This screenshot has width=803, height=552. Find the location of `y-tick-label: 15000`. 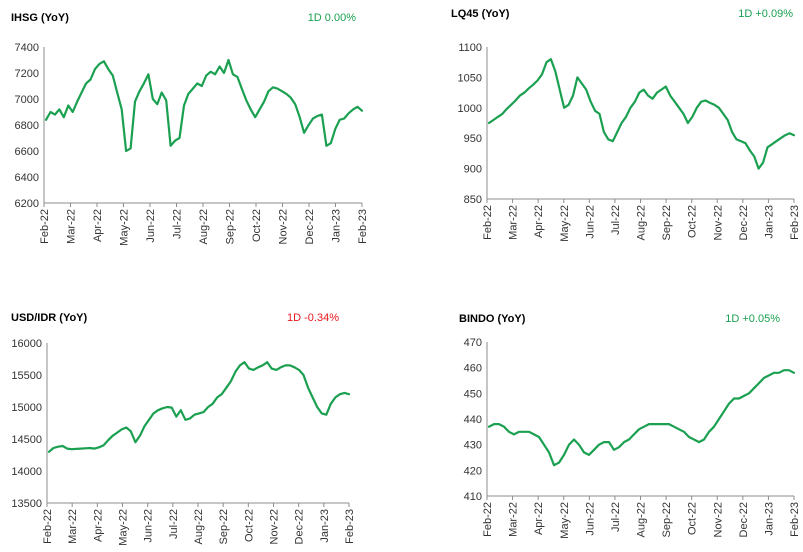

y-tick-label: 15000 is located at coordinates (26, 408).